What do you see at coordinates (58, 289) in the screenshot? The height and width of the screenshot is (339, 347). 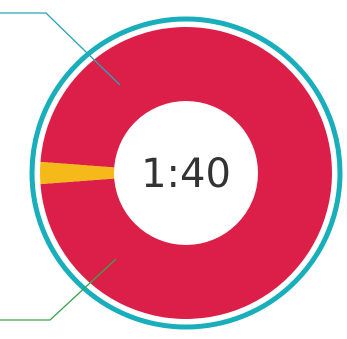 I see `callout-line-bottom` at bounding box center [58, 289].